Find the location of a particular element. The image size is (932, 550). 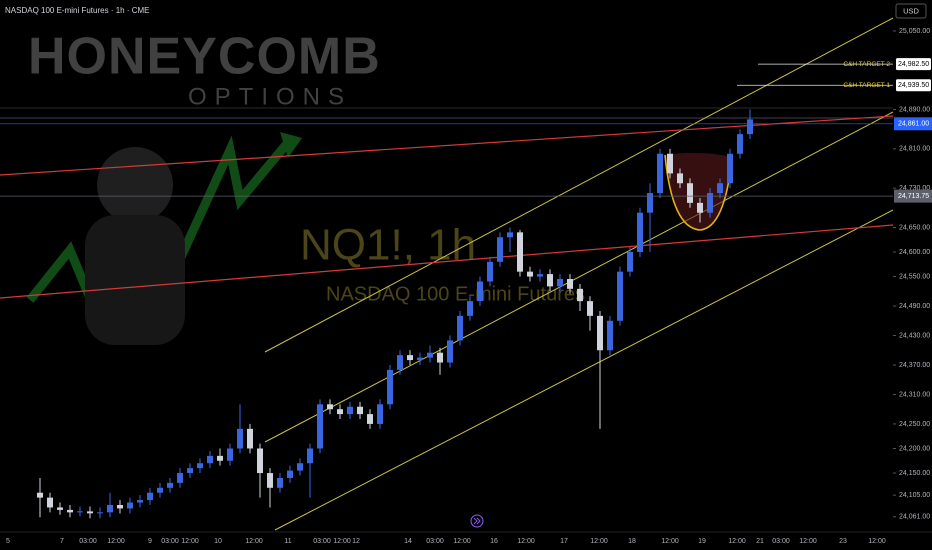

y-tick-label: 25,050.00 is located at coordinates (914, 31).